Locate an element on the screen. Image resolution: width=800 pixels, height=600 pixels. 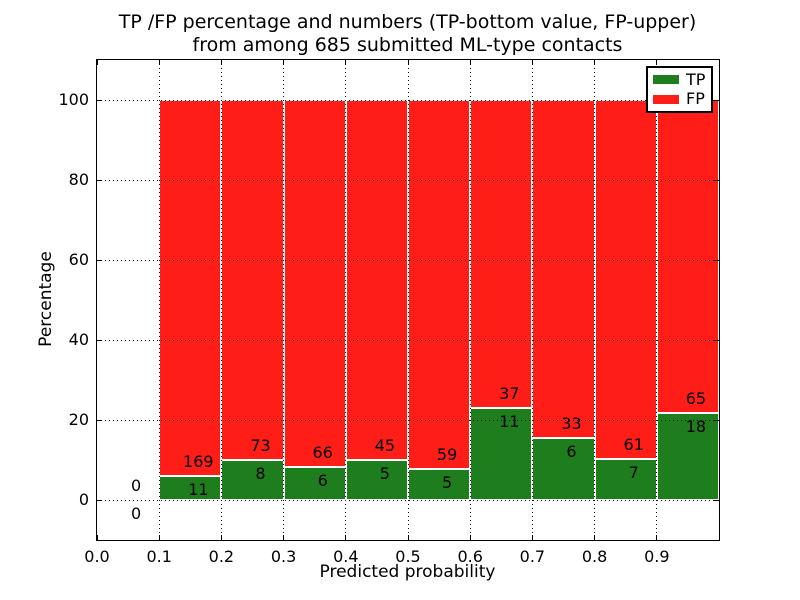
x-tick-top-0.8 is located at coordinates (595, 62).